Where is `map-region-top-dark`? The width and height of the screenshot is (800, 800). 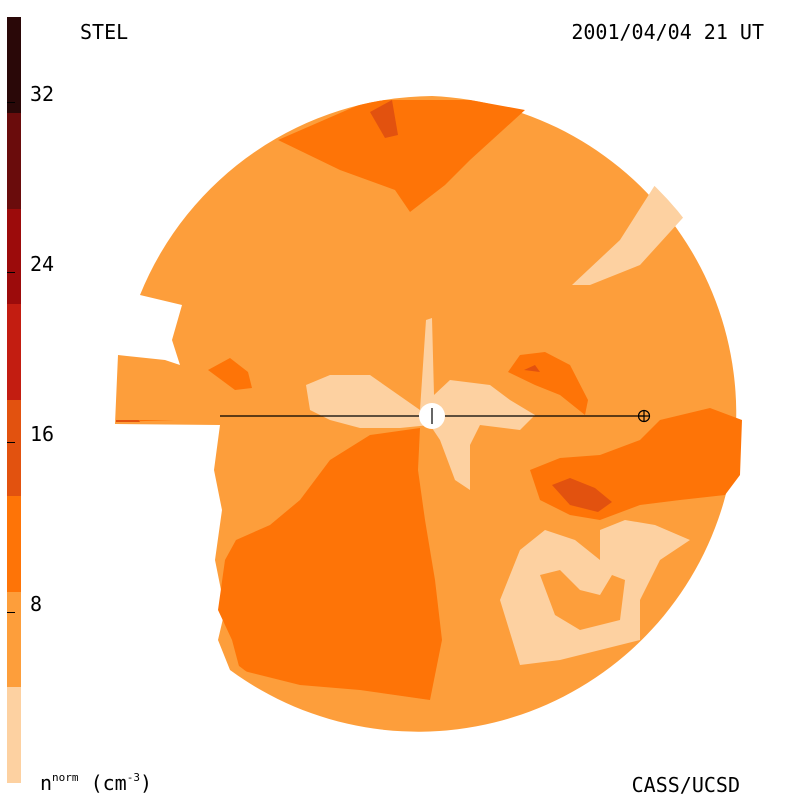
map-region-top-dark is located at coordinates (384, 119).